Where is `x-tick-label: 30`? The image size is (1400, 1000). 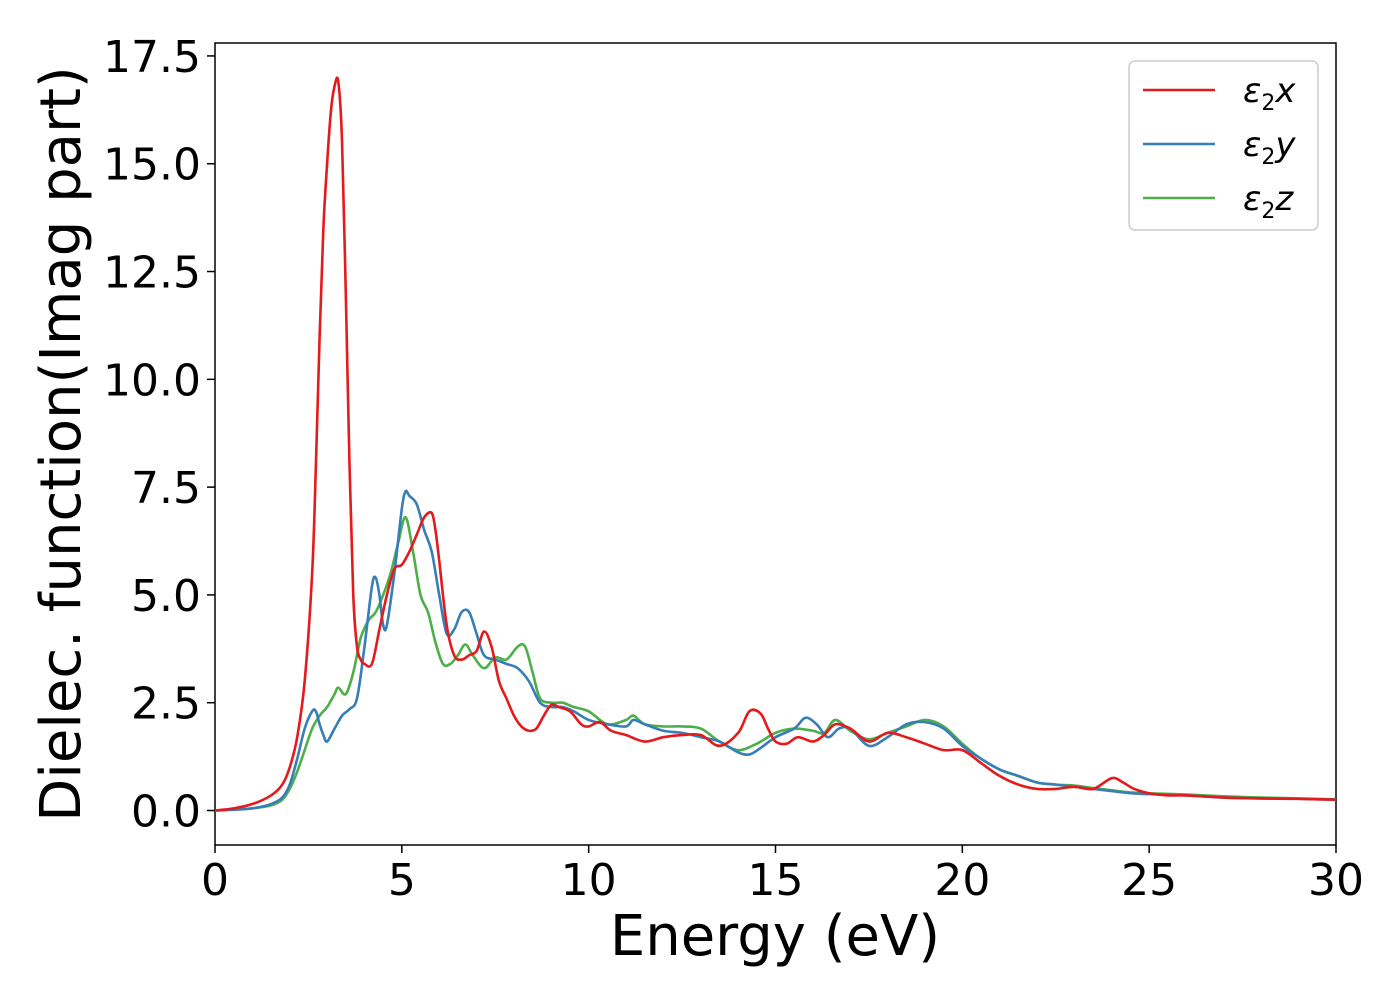 x-tick-label: 30 is located at coordinates (1336, 880).